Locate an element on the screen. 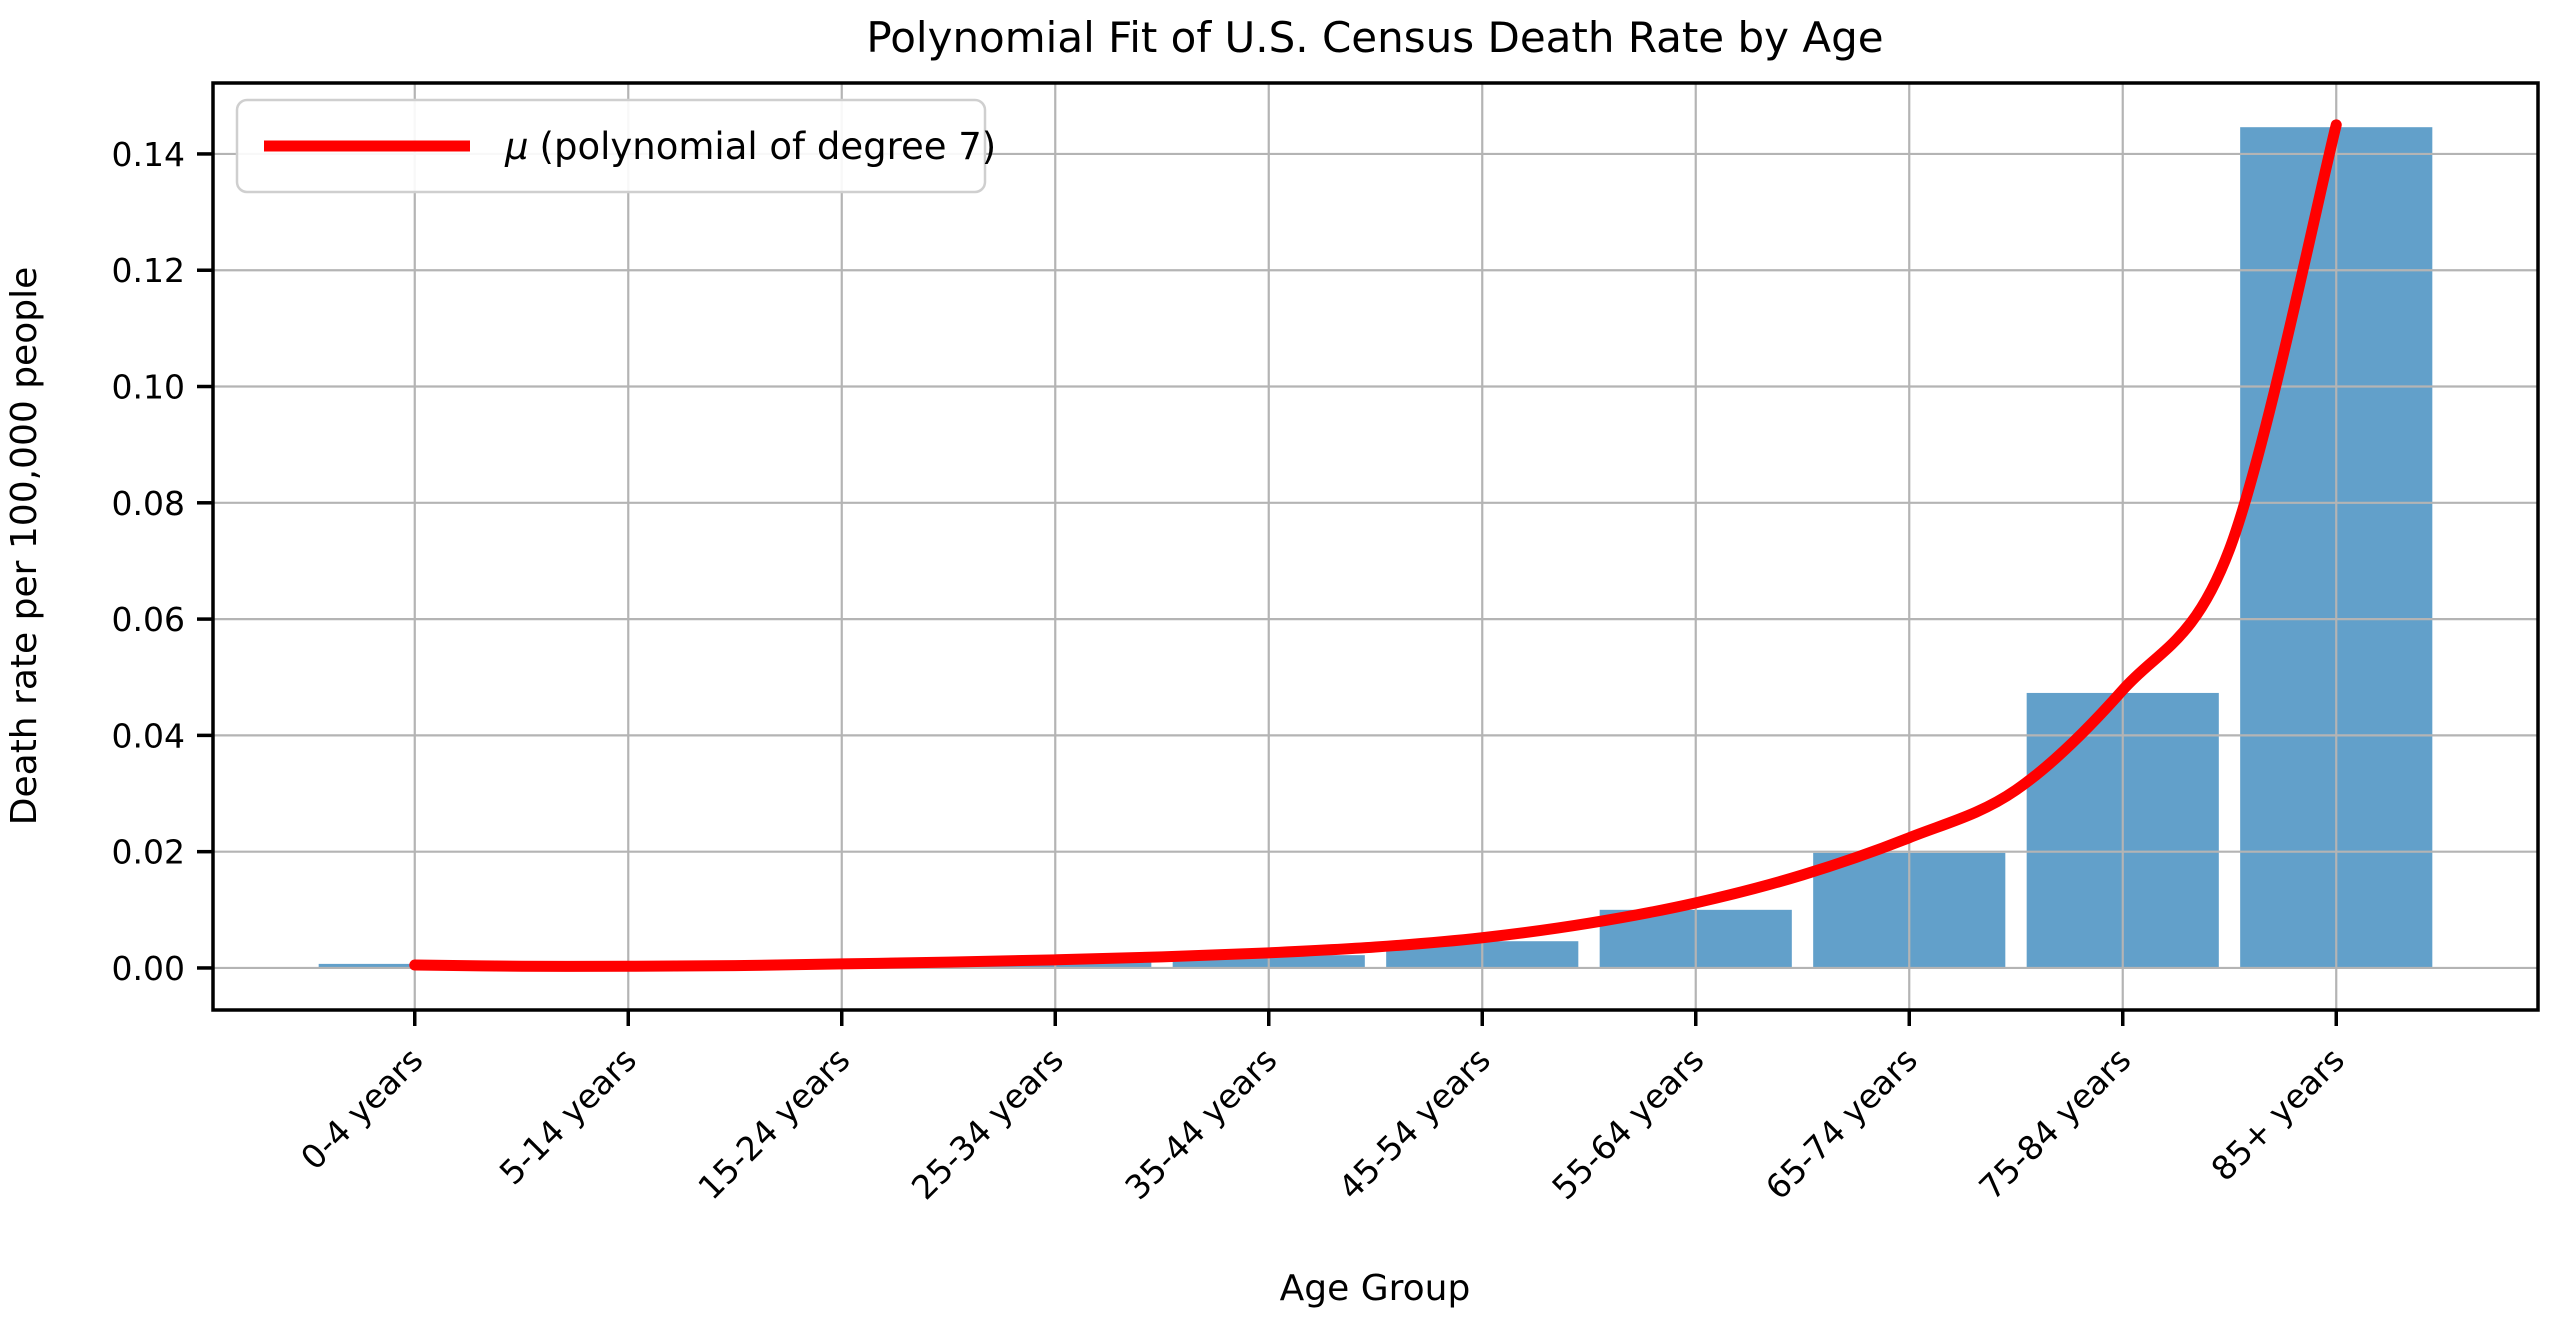  x-tick-label-45-54-years: 45-54 years is located at coordinates (1414, 1123).